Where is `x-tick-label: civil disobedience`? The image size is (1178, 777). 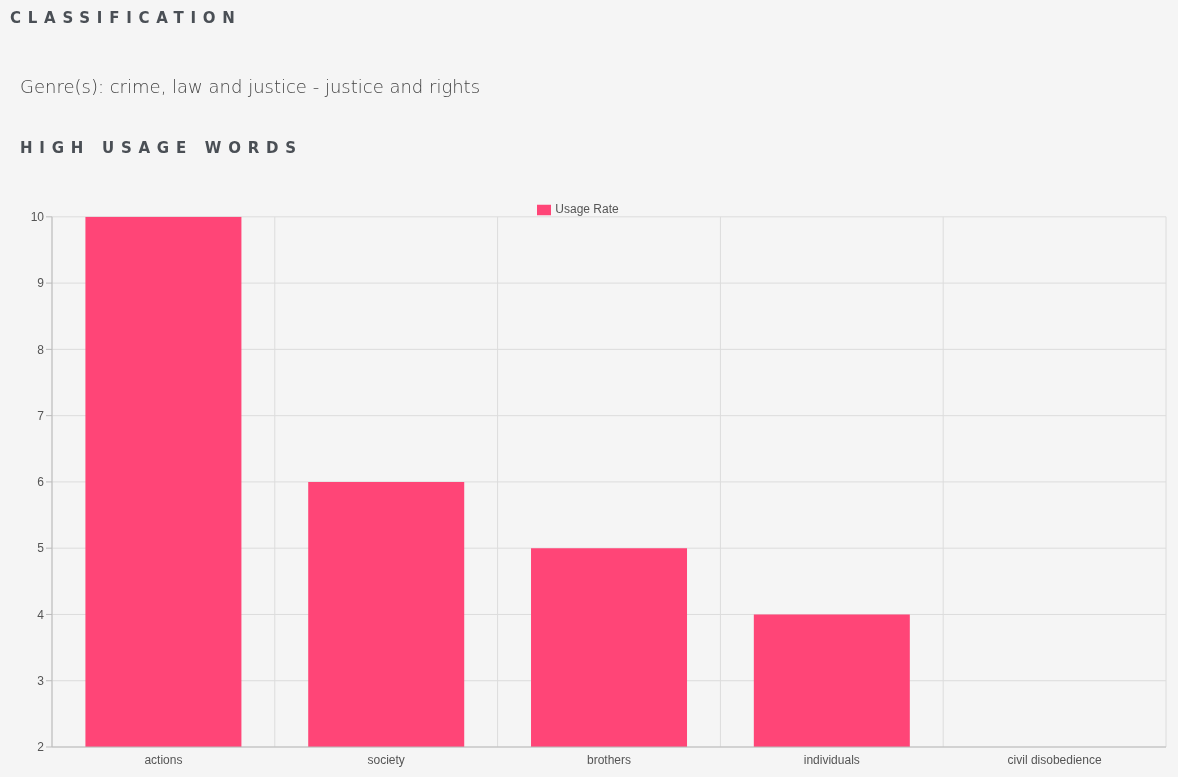
x-tick-label: civil disobedience is located at coordinates (1054, 759).